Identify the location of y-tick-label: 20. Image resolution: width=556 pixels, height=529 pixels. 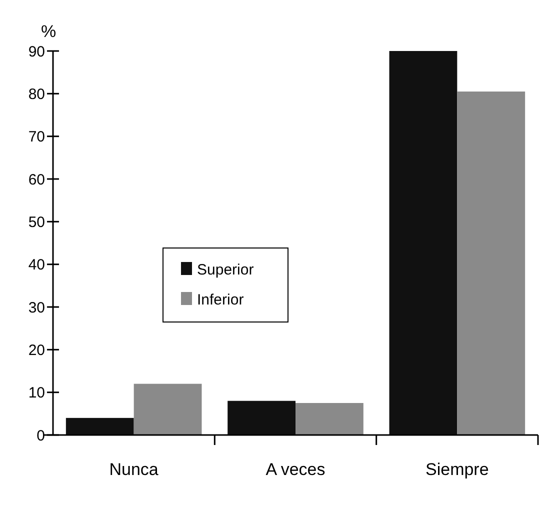
(36, 350).